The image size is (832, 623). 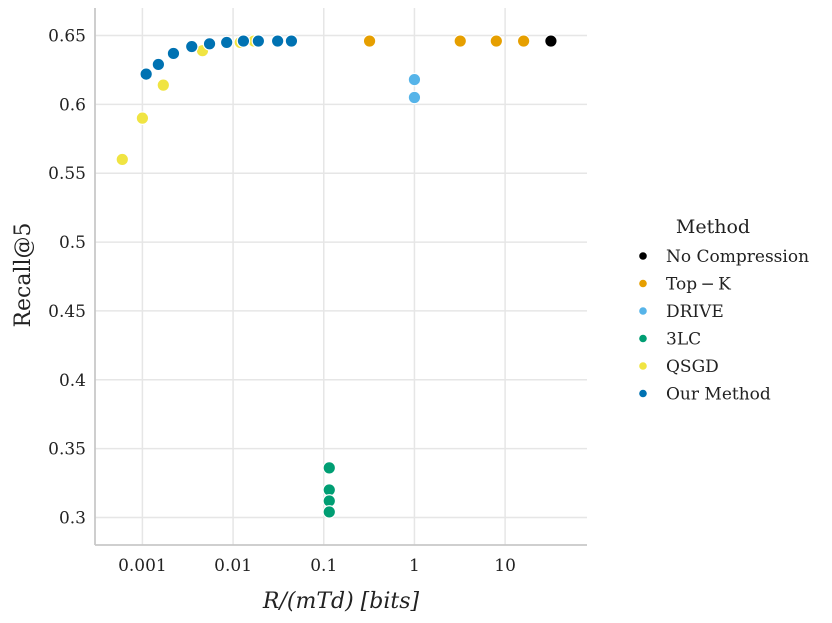 I want to click on y-tick-labels: 0.3 0.35 0.4 0.45 0.5 0.55 0.6 0.65, so click(x=67, y=278).